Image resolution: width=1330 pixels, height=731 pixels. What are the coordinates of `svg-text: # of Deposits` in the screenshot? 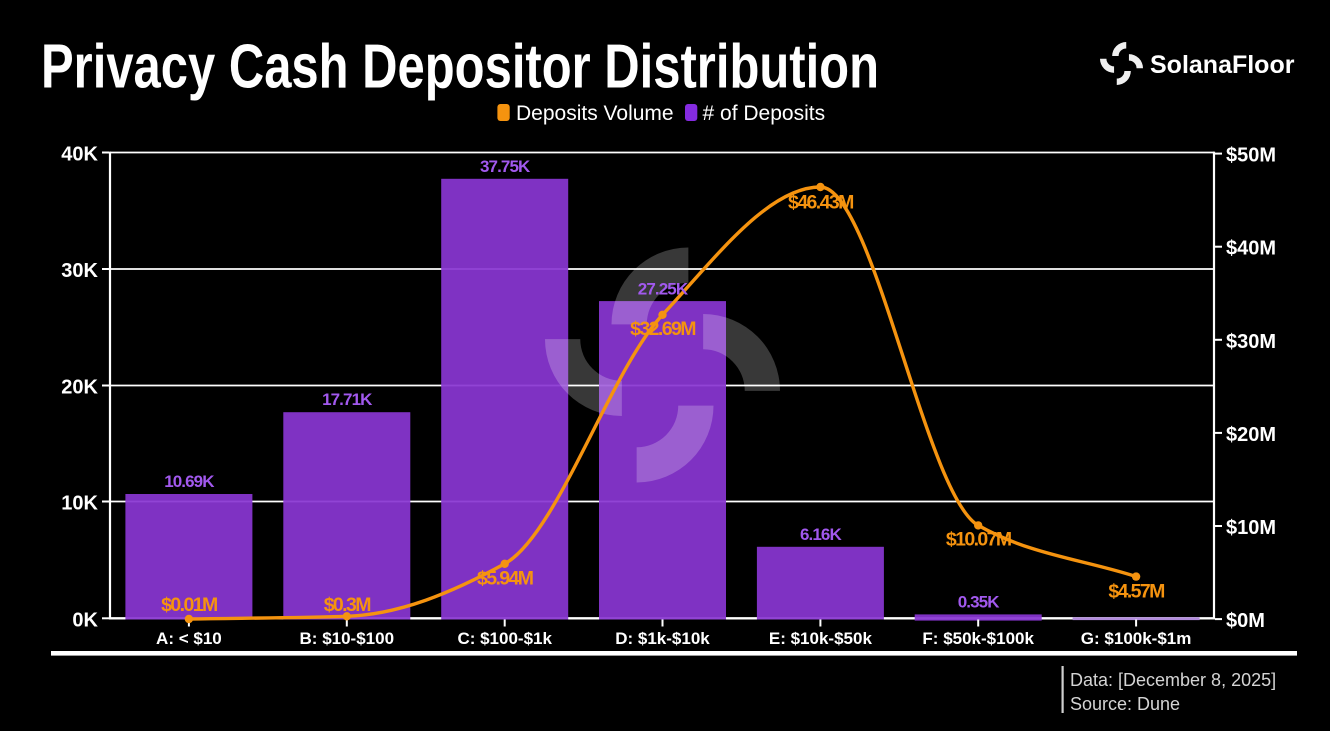 It's located at (764, 113).